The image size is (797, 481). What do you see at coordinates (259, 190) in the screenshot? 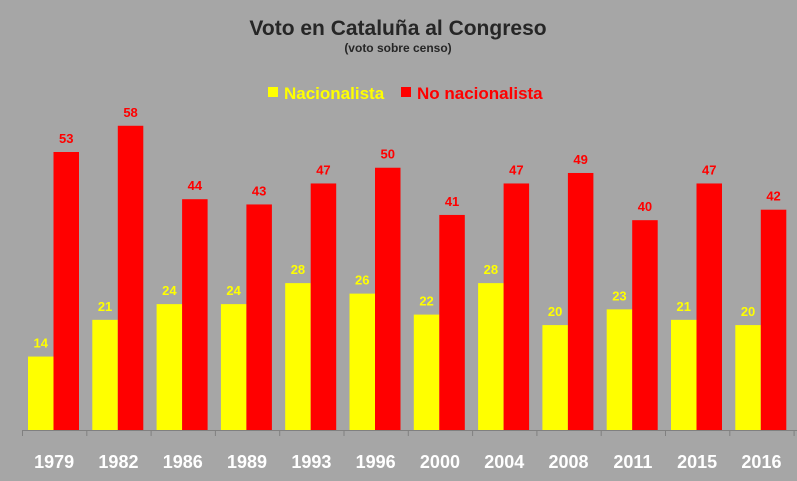
I see `data-label: 43` at bounding box center [259, 190].